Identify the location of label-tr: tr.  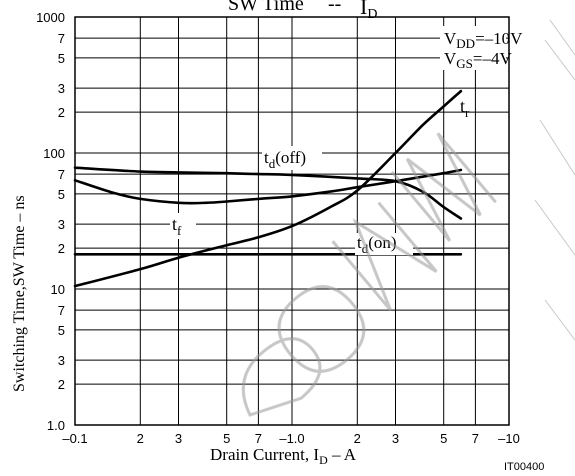
(465, 108).